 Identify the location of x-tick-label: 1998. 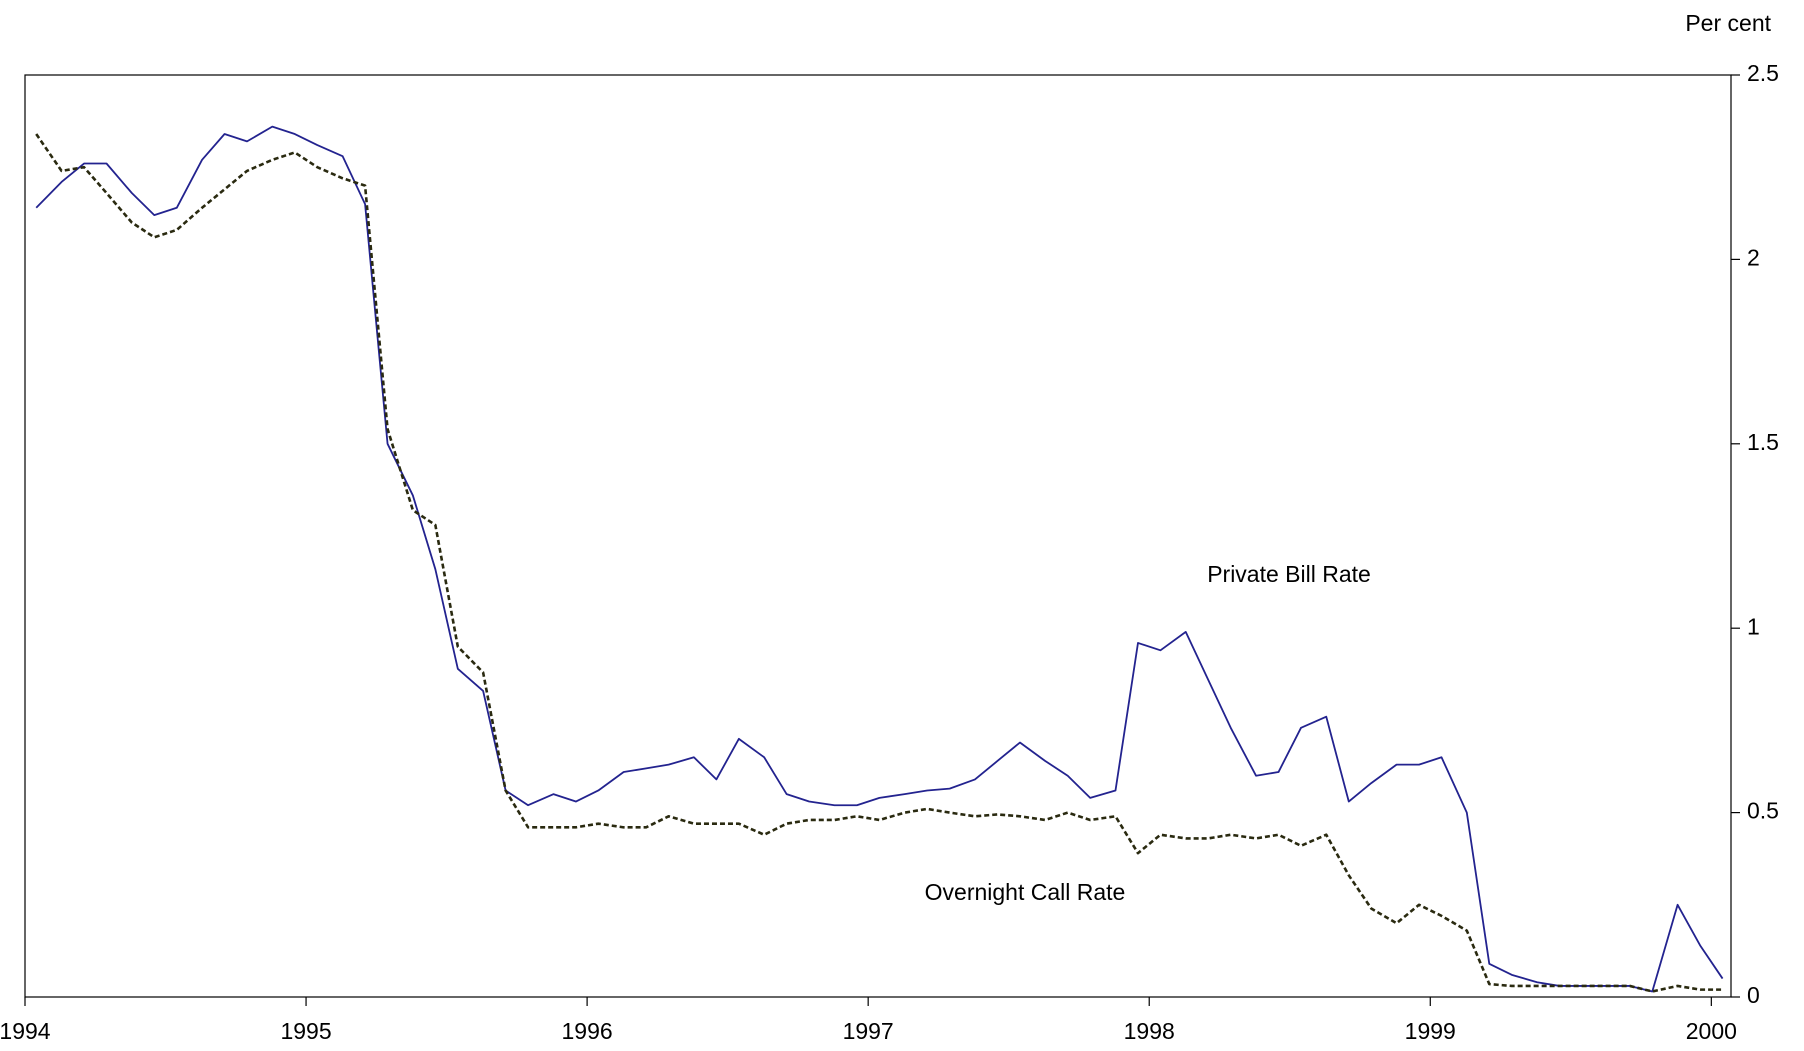
(1149, 1031).